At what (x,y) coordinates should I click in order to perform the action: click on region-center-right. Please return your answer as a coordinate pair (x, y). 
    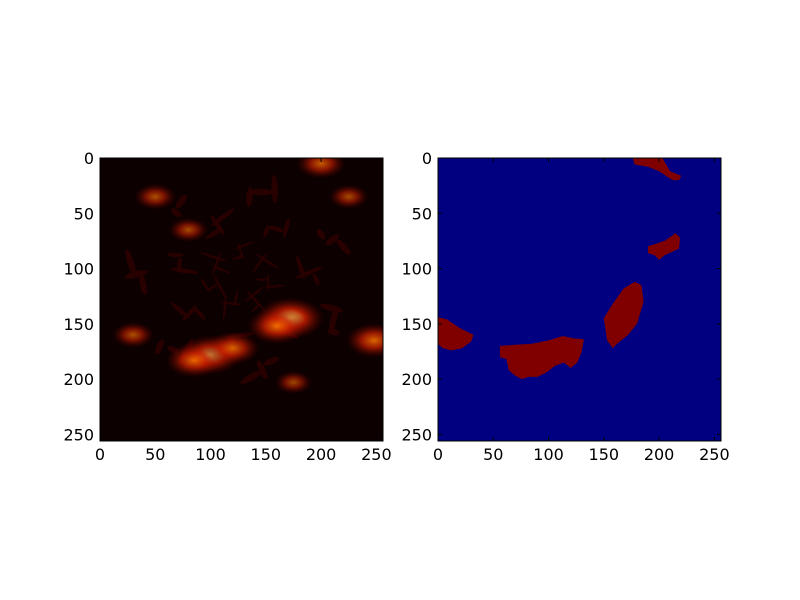
    Looking at the image, I should click on (623, 315).